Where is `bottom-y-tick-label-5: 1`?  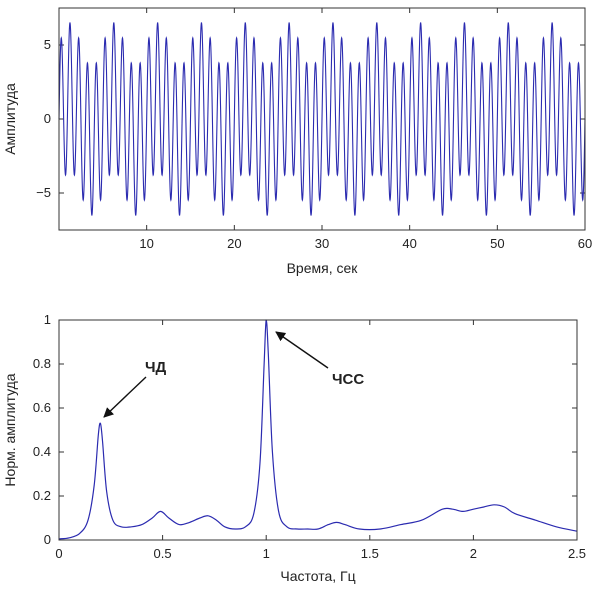 bottom-y-tick-label-5: 1 is located at coordinates (47, 319).